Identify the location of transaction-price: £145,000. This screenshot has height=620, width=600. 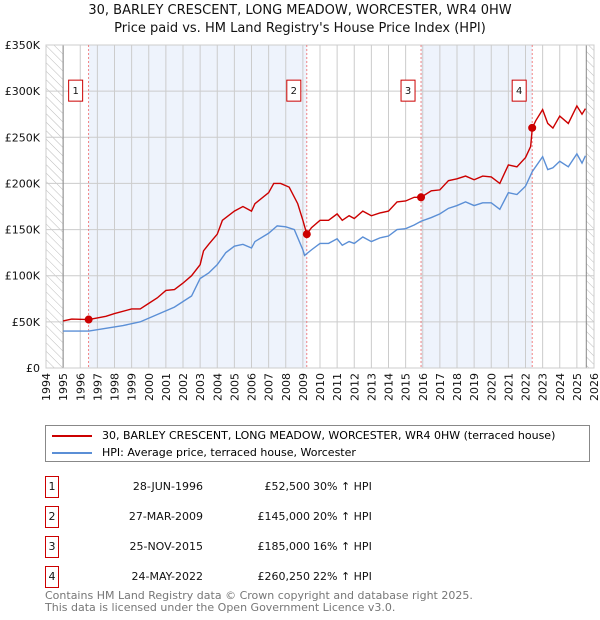
(284, 516).